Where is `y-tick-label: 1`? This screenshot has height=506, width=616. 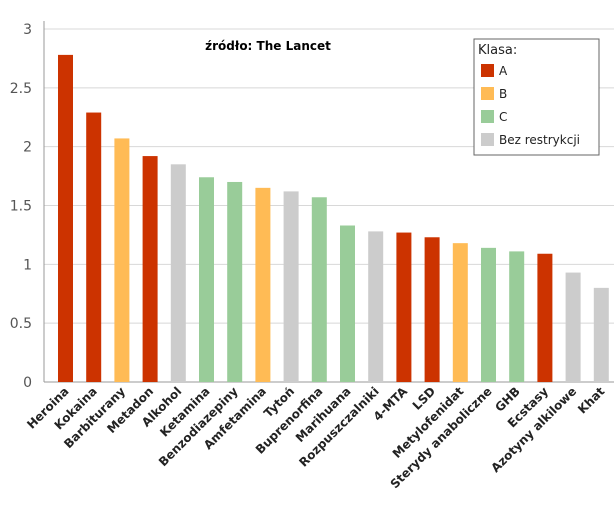
y-tick-label: 1 is located at coordinates (27, 265).